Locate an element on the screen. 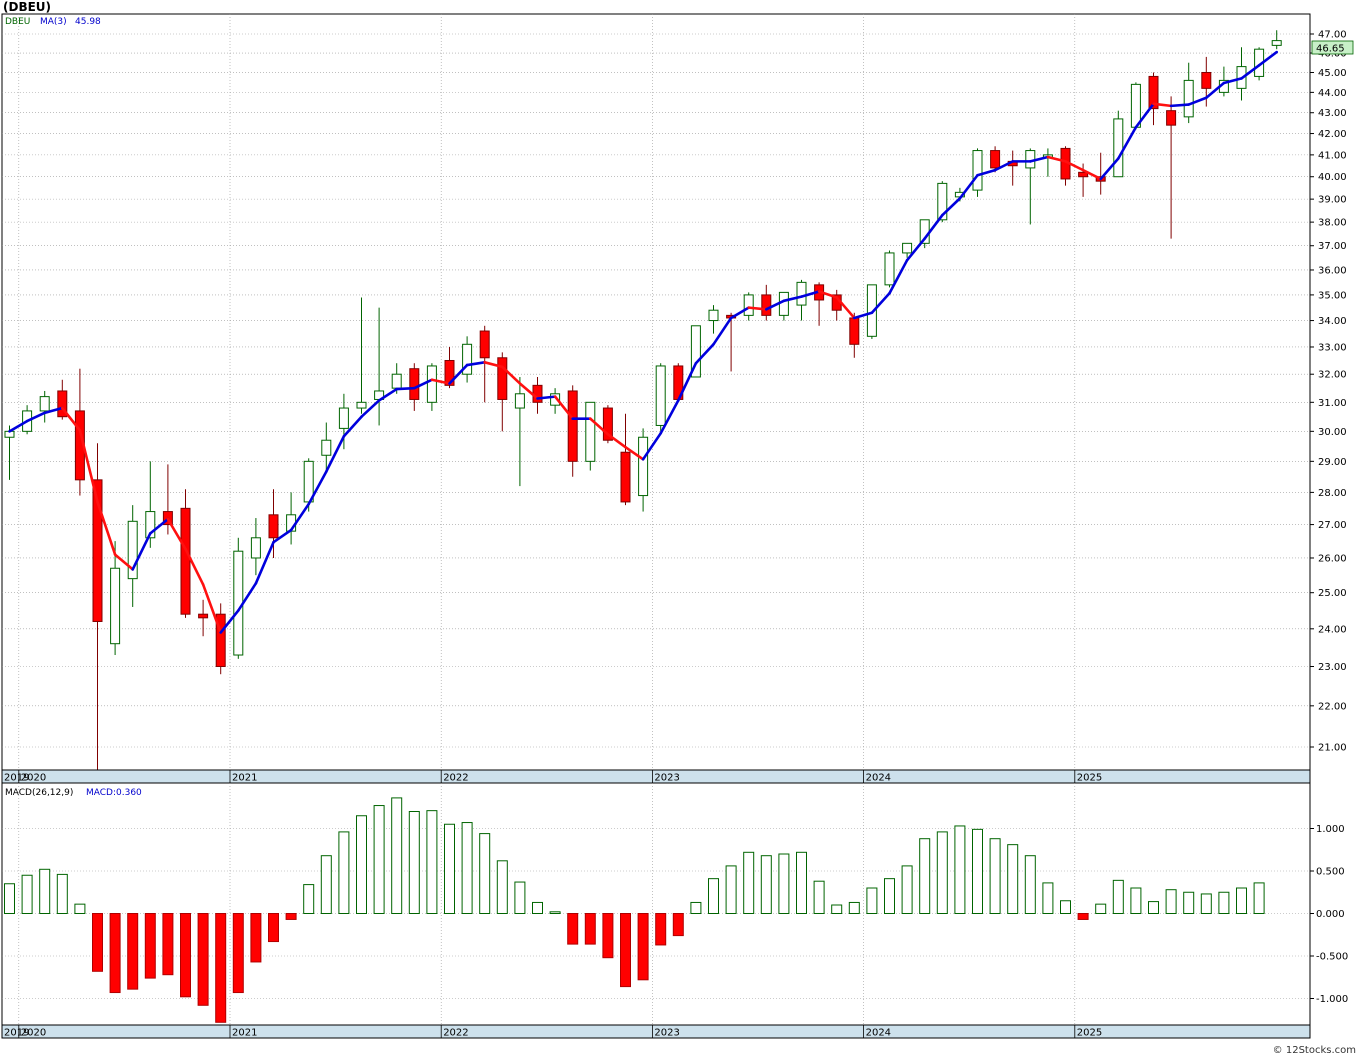 The height and width of the screenshot is (1056, 1360). x-tick-label: 2022 is located at coordinates (455, 1033).